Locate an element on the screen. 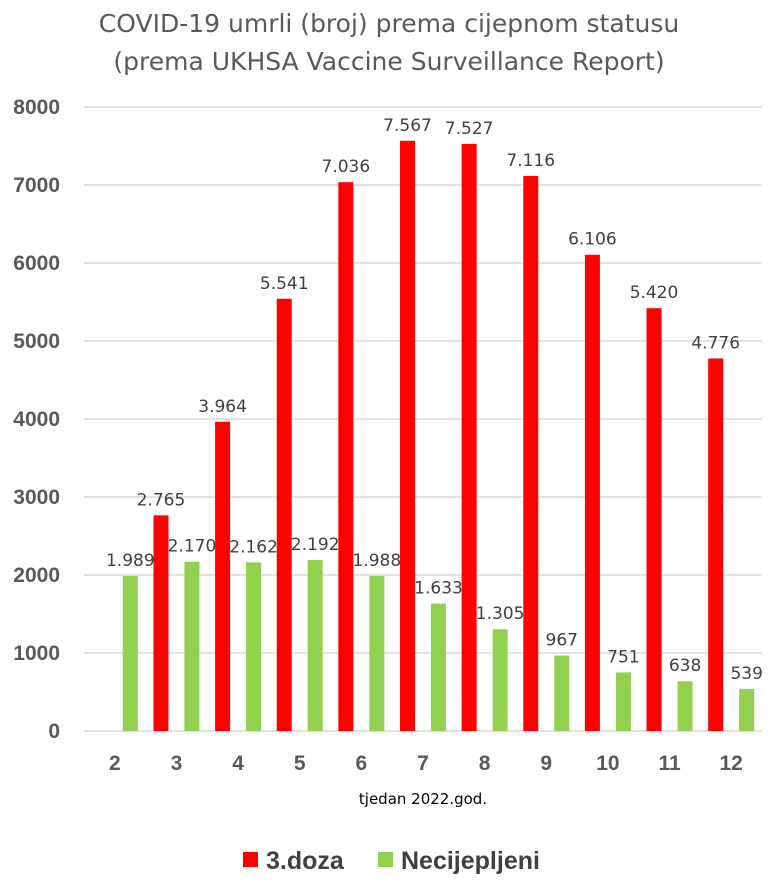 The image size is (778, 894). data-label: 2.170 is located at coordinates (192, 547).